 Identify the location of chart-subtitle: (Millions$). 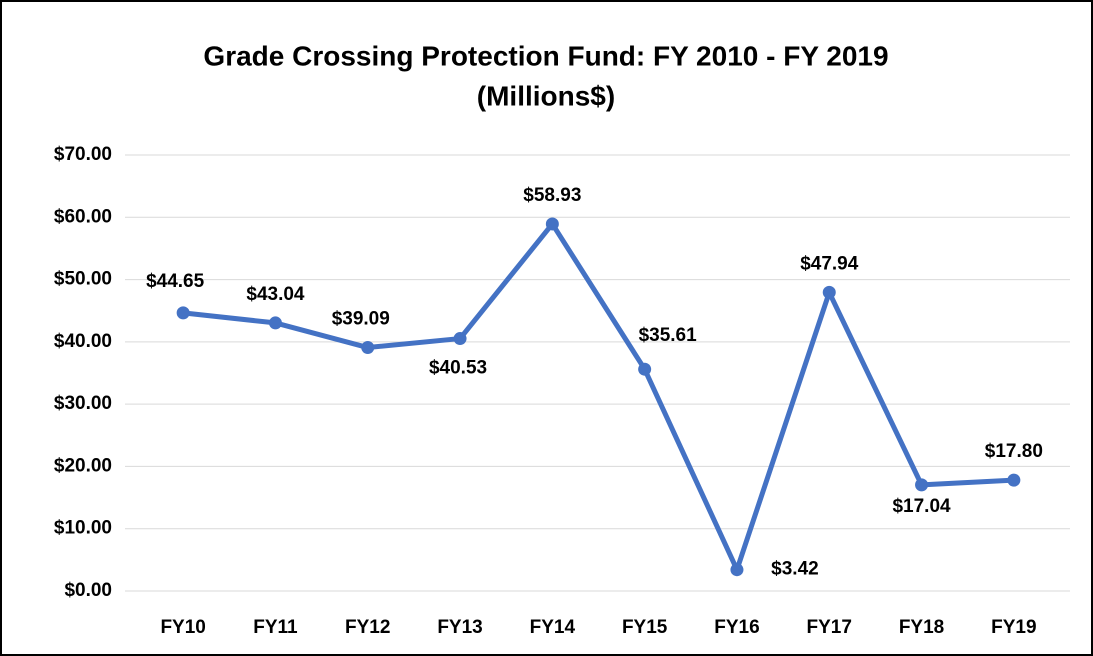
(546, 95).